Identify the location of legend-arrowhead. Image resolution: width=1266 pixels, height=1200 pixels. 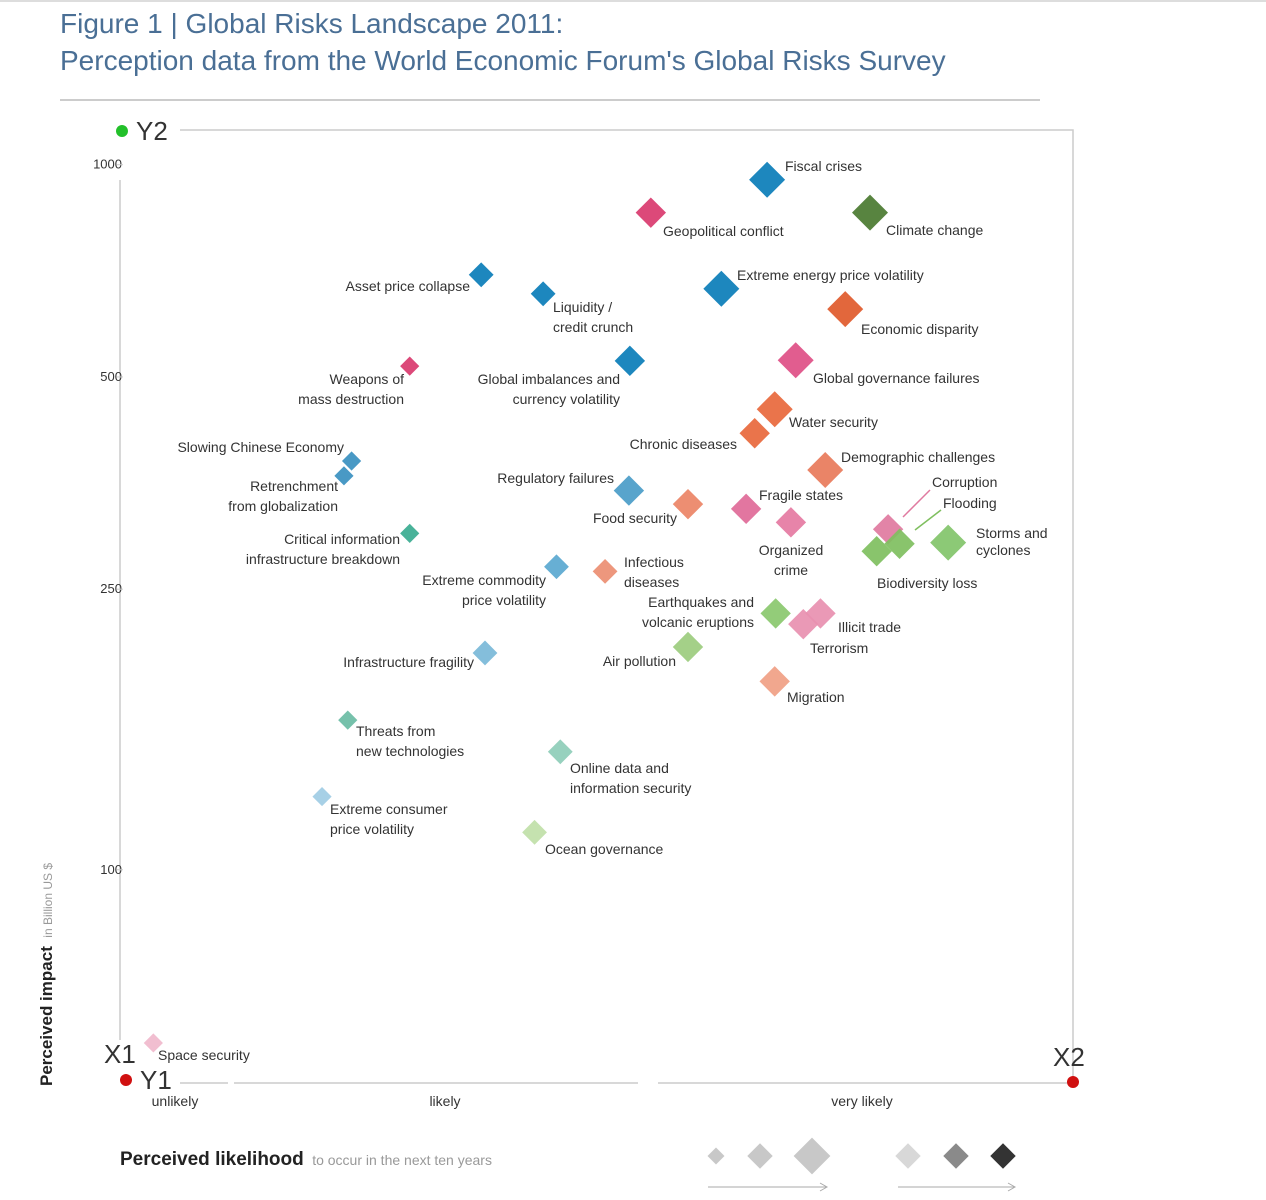
(824, 1187).